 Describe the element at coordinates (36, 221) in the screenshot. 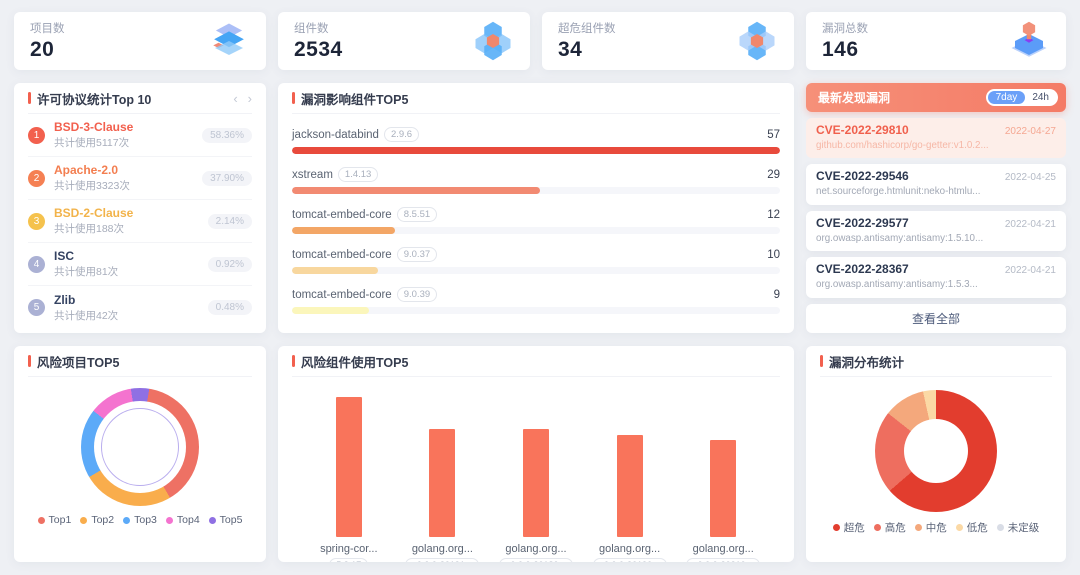

I see `rank-badge: 3` at that location.